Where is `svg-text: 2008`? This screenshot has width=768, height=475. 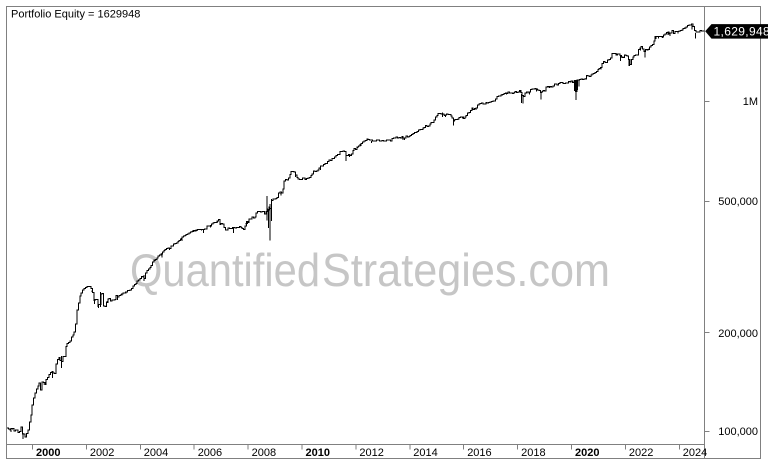
svg-text: 2008 is located at coordinates (264, 453).